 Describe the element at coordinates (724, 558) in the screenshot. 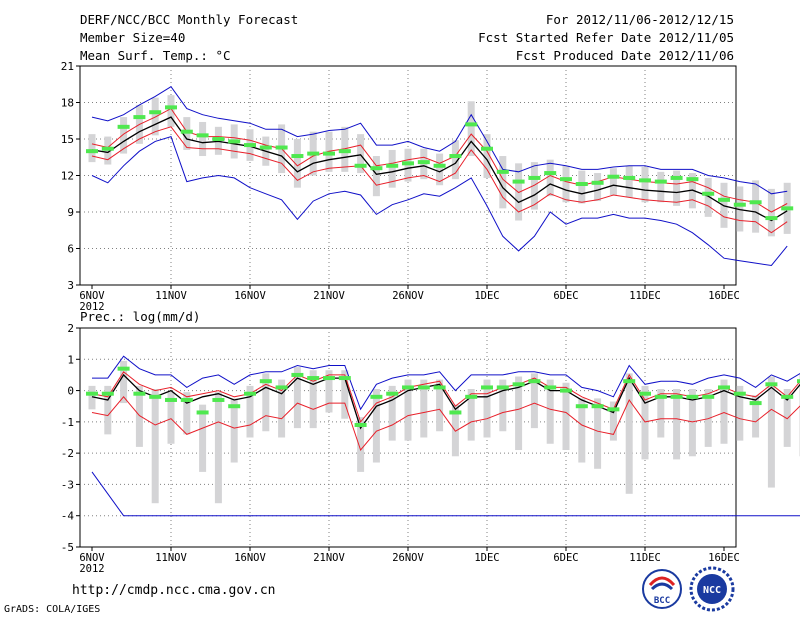

I see `prec-x-tick-label: 16DEC` at that location.